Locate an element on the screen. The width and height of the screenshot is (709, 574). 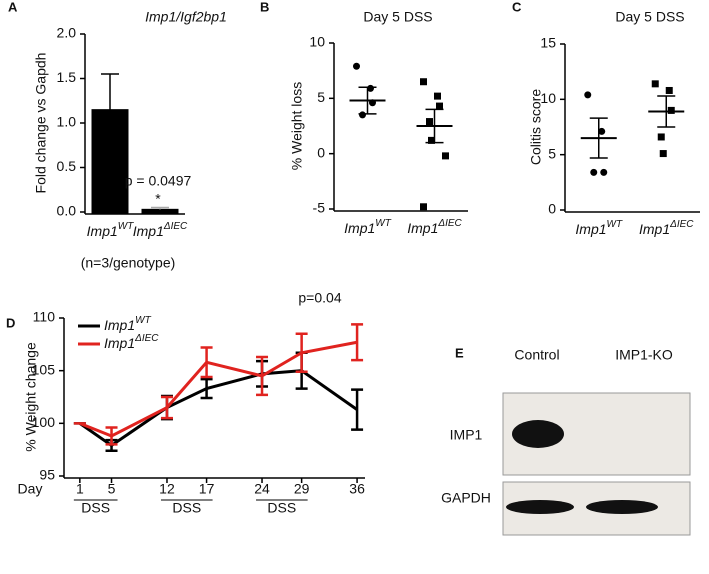
y-axis-label: Fold change vs Gapdh is located at coordinates (41, 123).